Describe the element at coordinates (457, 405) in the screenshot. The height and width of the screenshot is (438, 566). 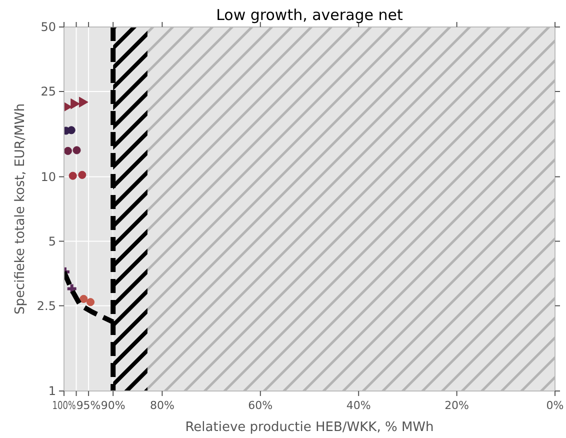
I see `x-tick-label: 20%` at that location.